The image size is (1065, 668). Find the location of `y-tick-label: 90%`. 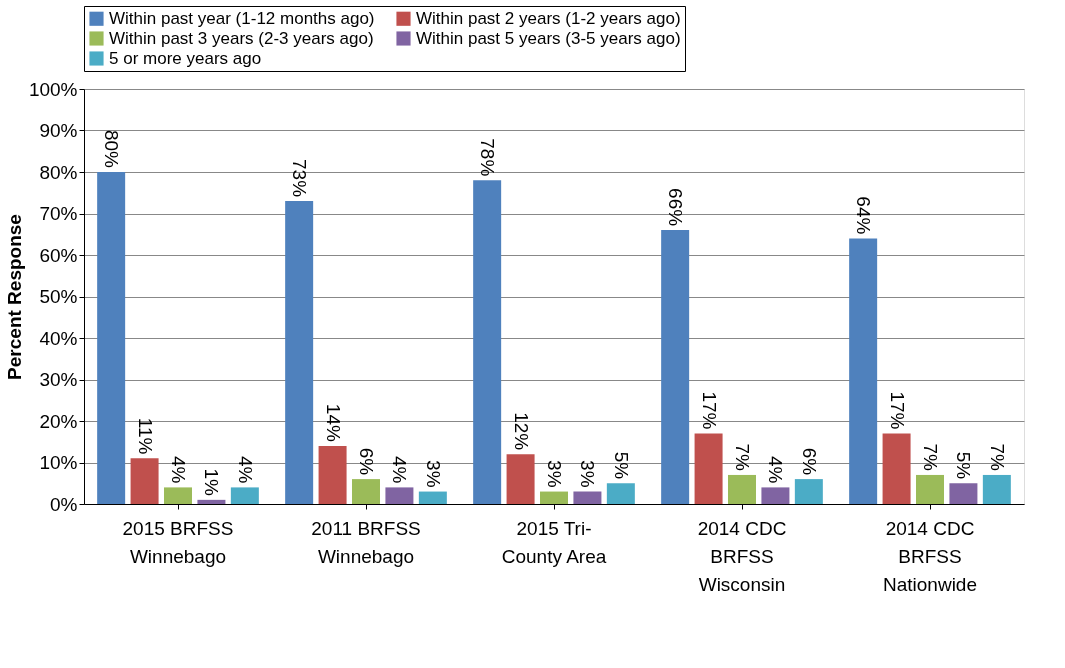

y-tick-label: 90% is located at coordinates (58, 130).